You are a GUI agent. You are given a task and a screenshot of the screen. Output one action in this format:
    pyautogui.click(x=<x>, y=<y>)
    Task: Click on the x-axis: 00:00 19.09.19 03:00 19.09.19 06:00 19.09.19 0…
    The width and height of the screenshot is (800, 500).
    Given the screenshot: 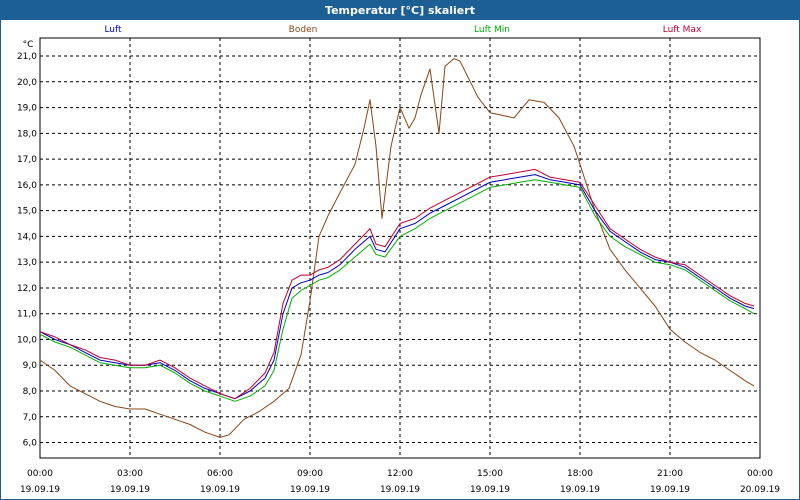 What is the action you would take?
    pyautogui.click(x=400, y=482)
    